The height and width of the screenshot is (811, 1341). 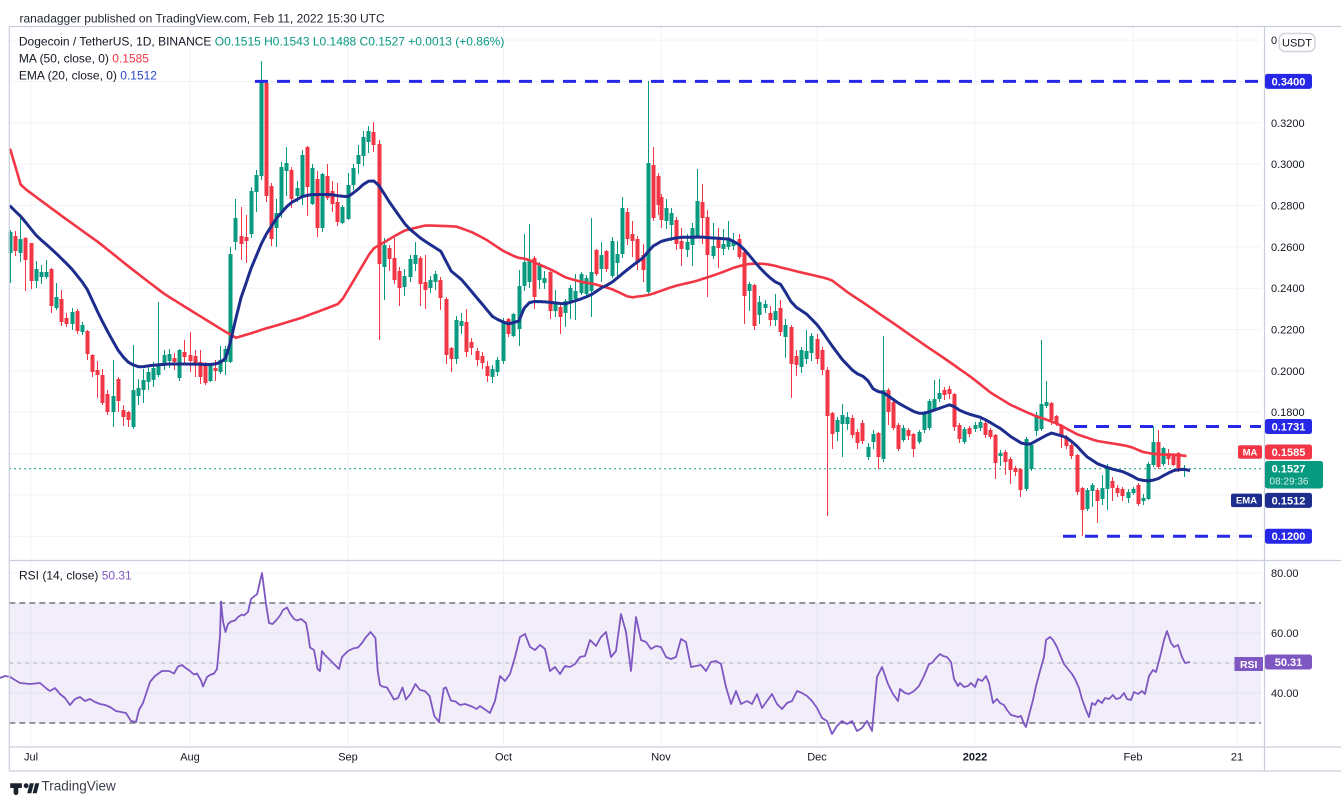 I want to click on svg-text: 60.00, so click(x=1285, y=634).